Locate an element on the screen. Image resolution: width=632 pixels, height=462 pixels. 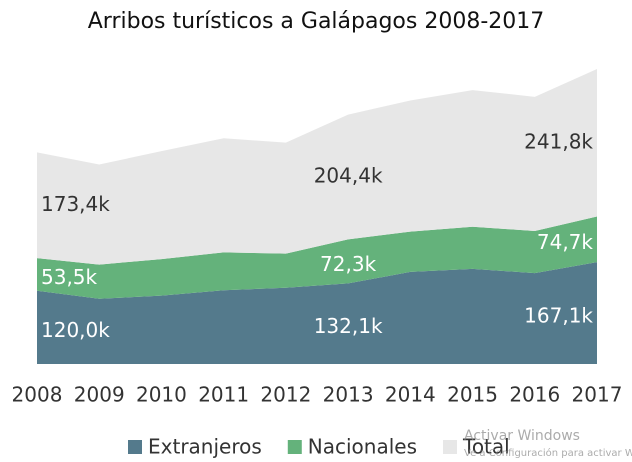
legend-label: Extranjeros is located at coordinates (205, 447).